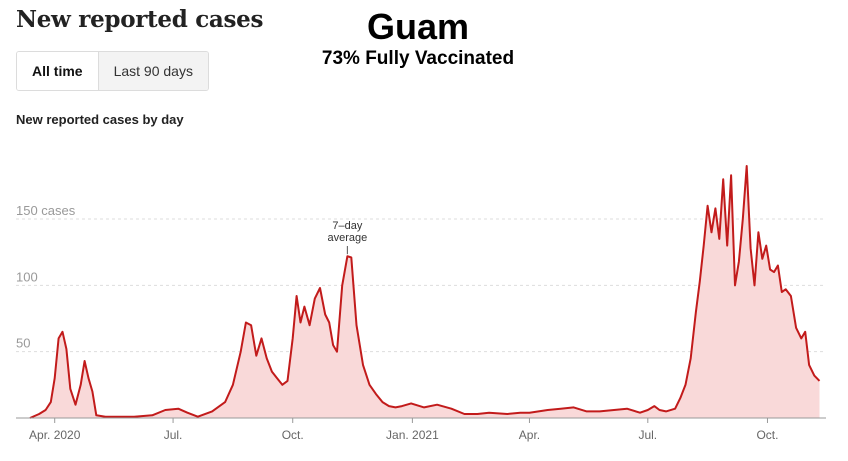 The height and width of the screenshot is (461, 848). I want to click on y-tick-label: 50, so click(23, 343).